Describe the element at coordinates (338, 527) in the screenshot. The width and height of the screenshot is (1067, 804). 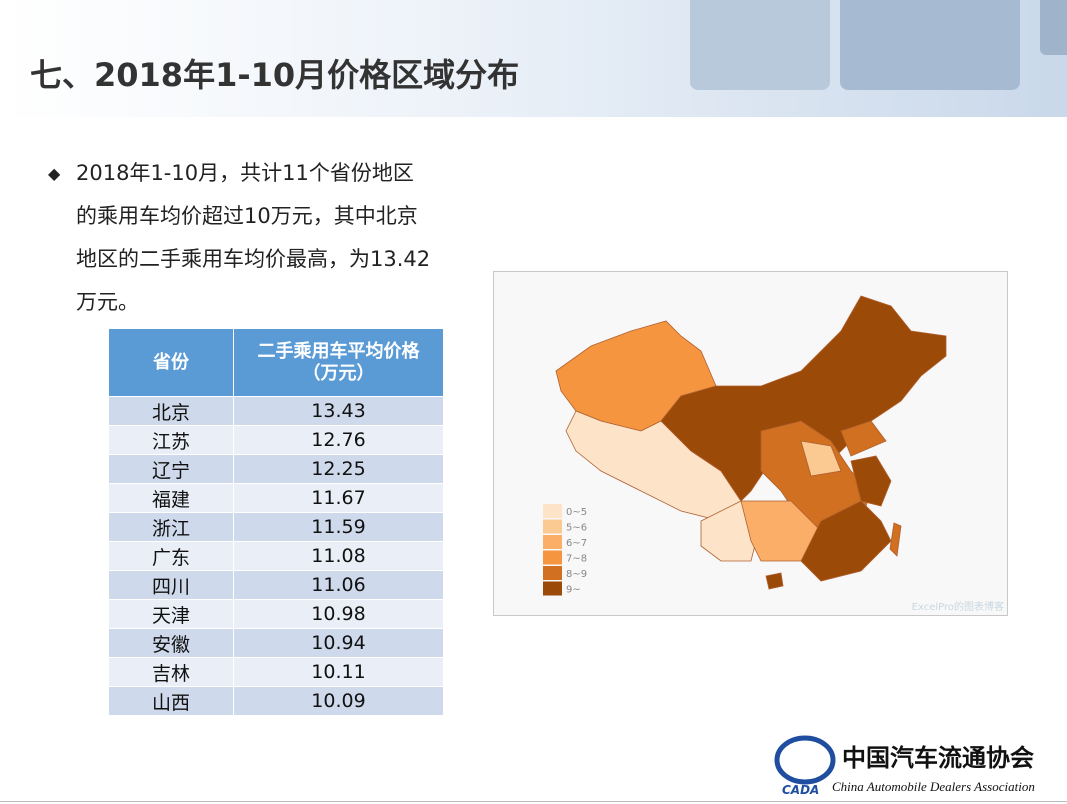
I see `price-cell: 11.59` at that location.